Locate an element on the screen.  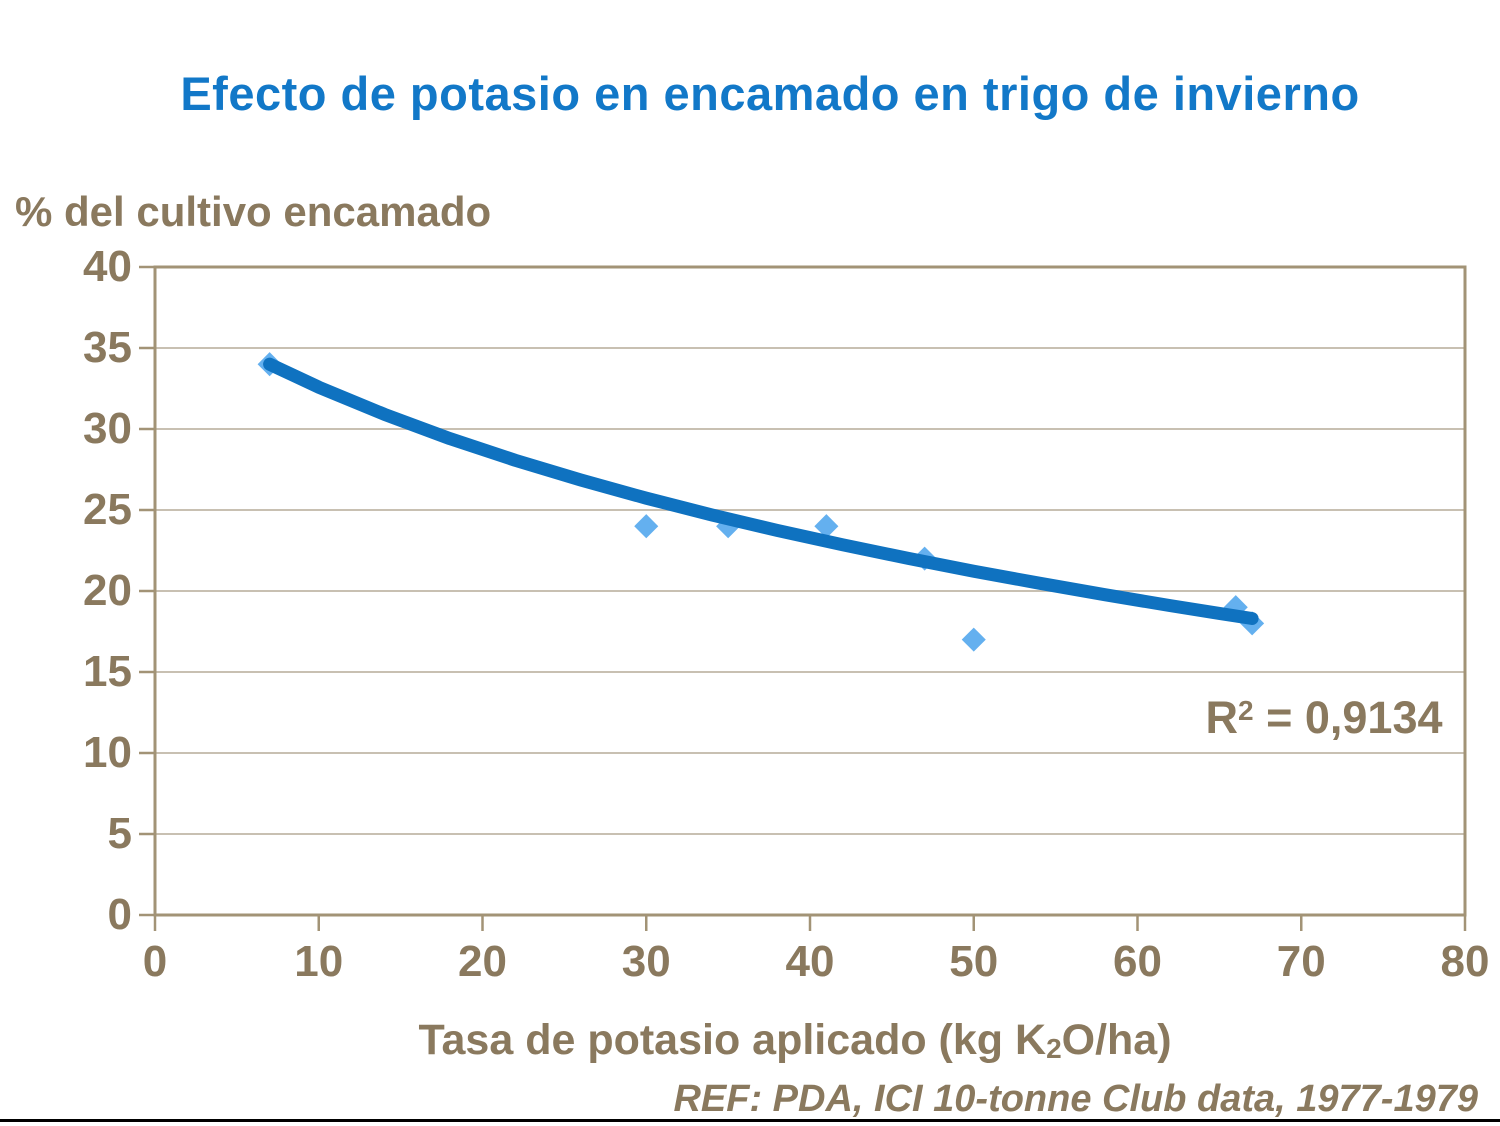
y-tick-label: 5 is located at coordinates (119, 833).